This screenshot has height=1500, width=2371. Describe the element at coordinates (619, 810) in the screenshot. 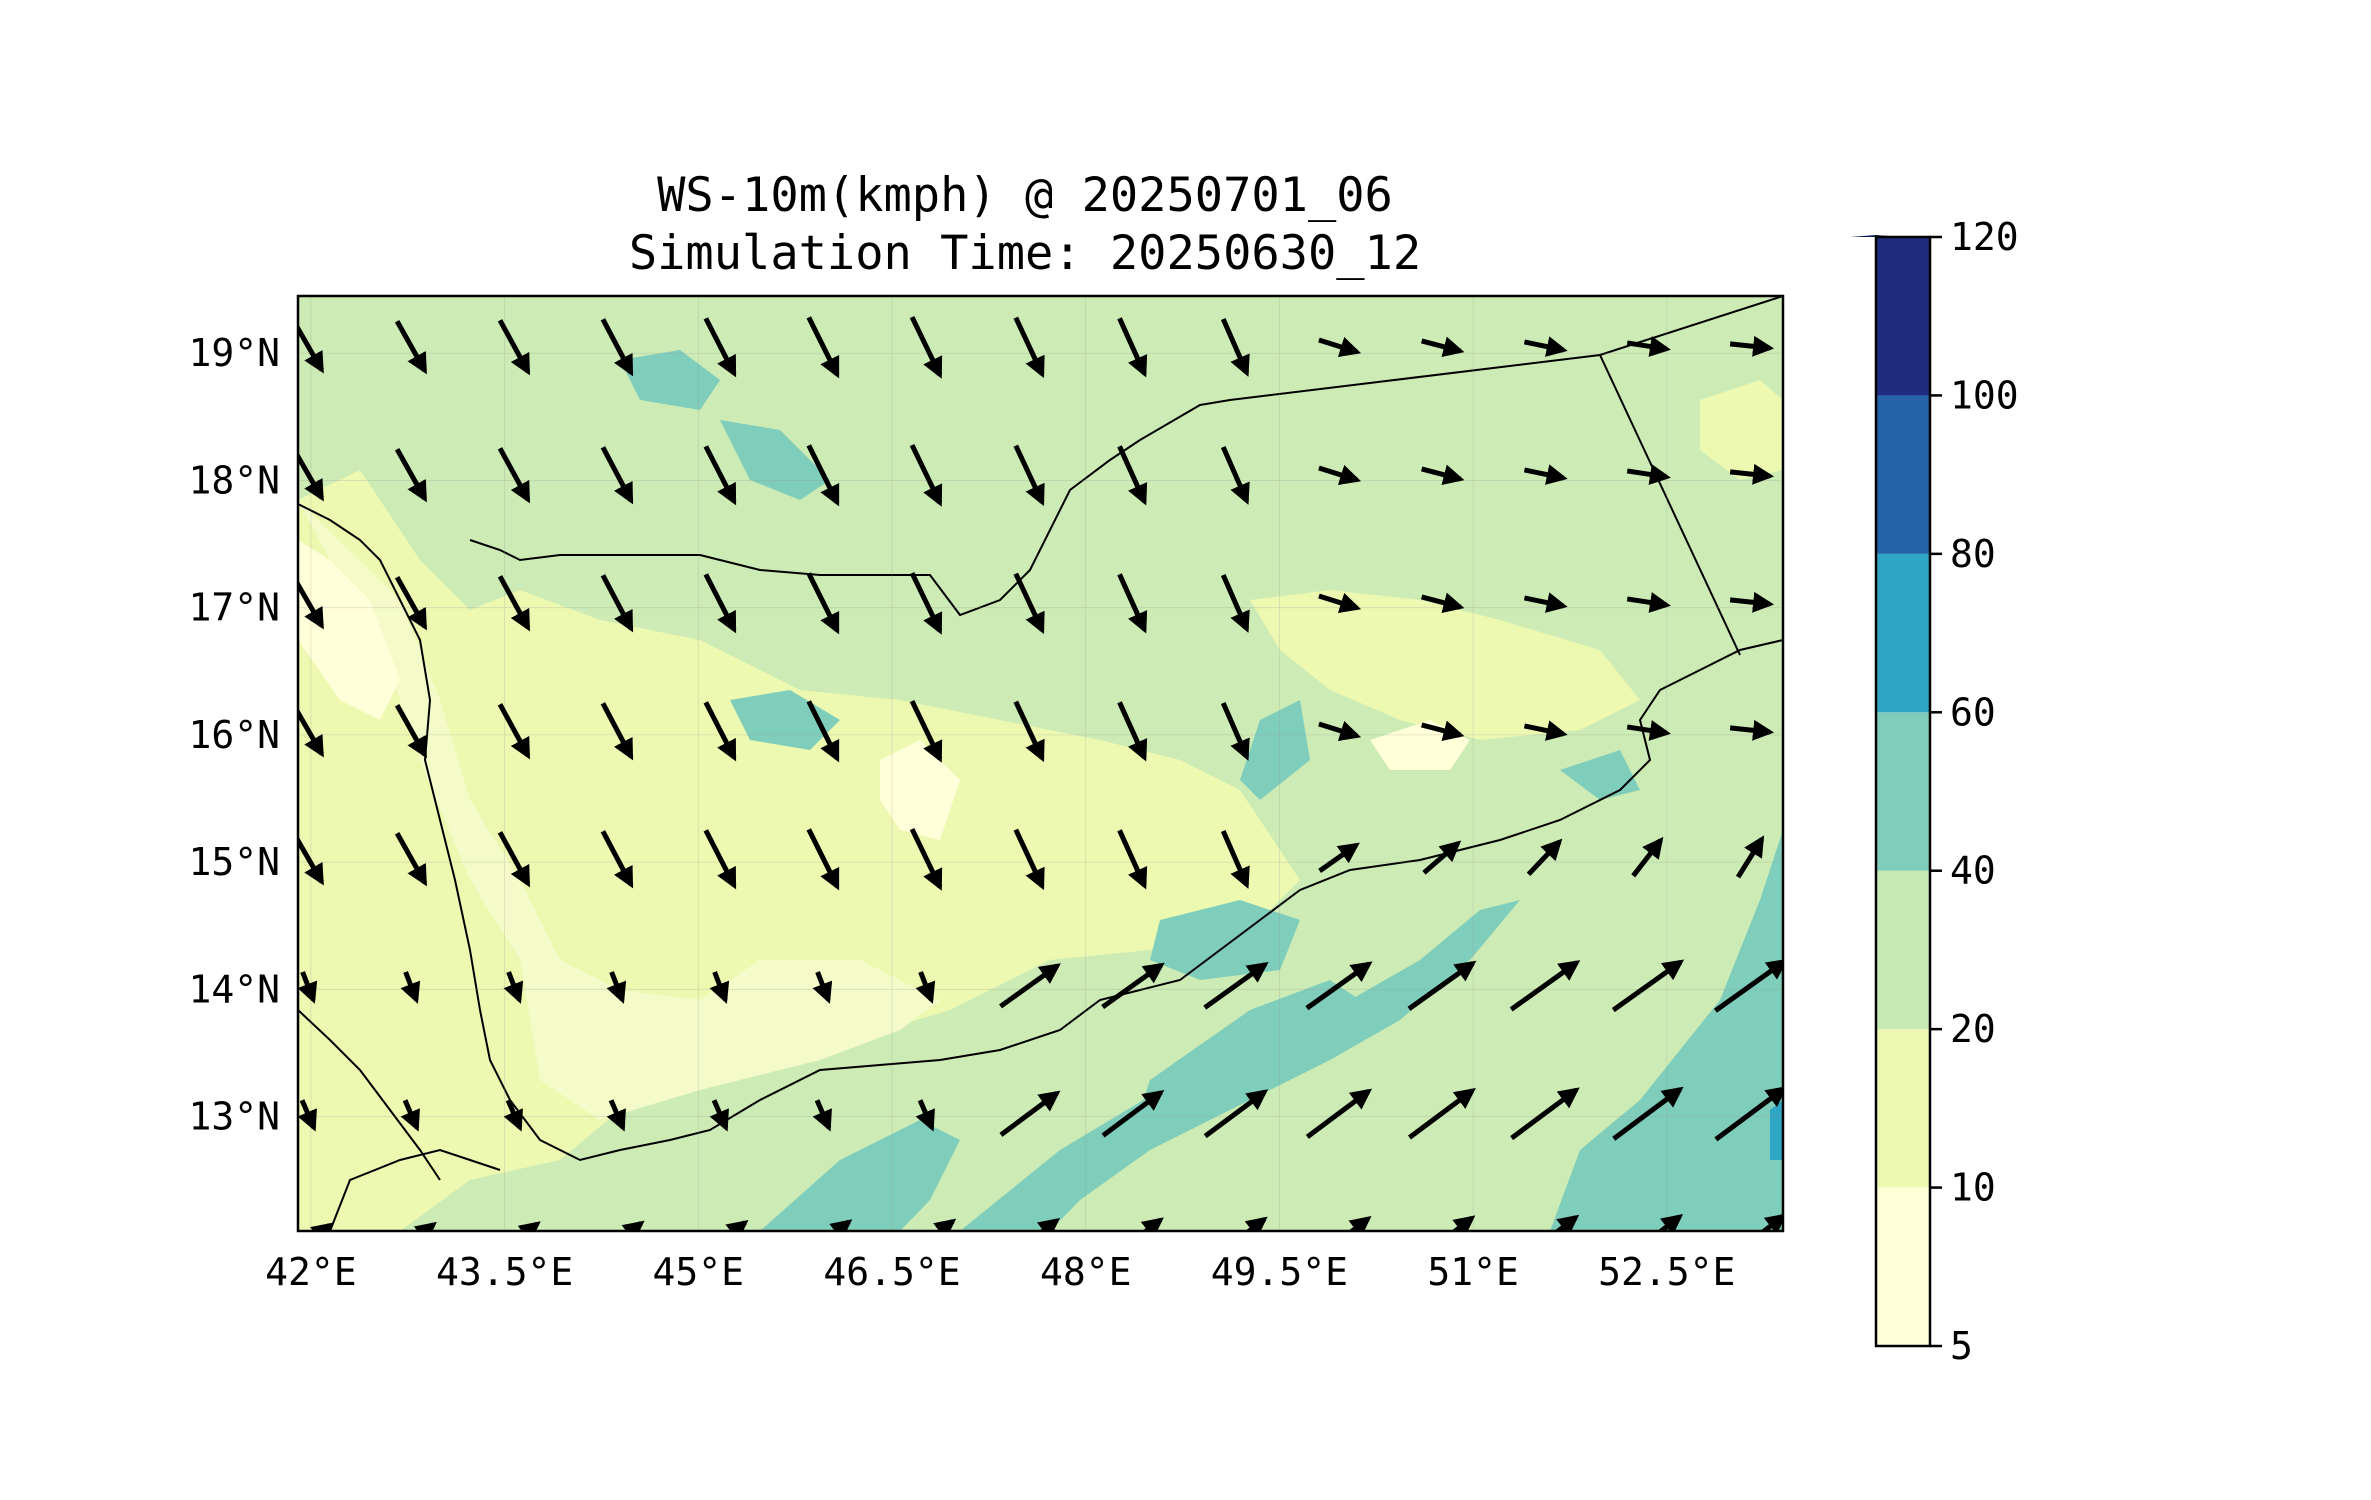

I see `contour-10-20-inner` at that location.